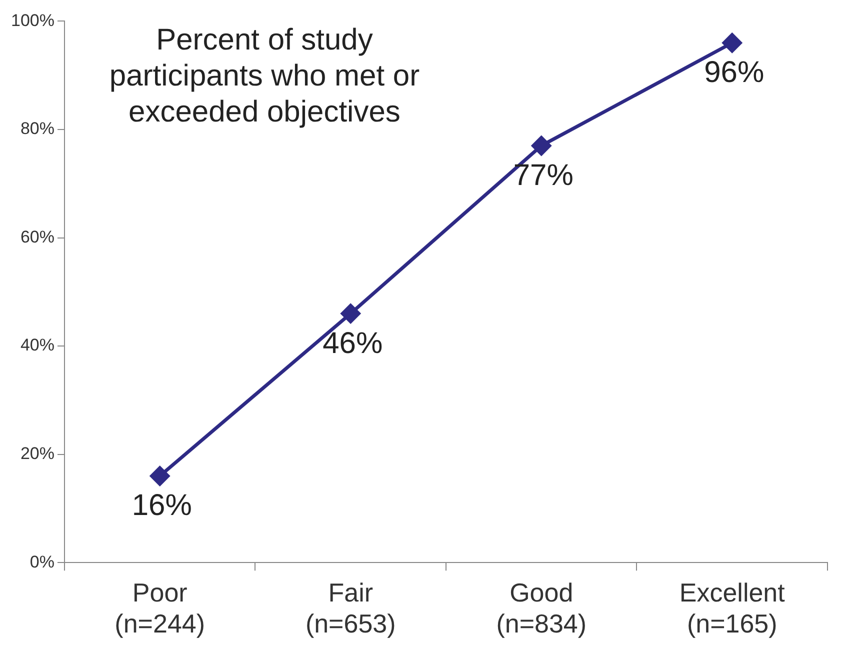 This screenshot has width=847, height=657. I want to click on y-tick-label: 0%, so click(42, 562).